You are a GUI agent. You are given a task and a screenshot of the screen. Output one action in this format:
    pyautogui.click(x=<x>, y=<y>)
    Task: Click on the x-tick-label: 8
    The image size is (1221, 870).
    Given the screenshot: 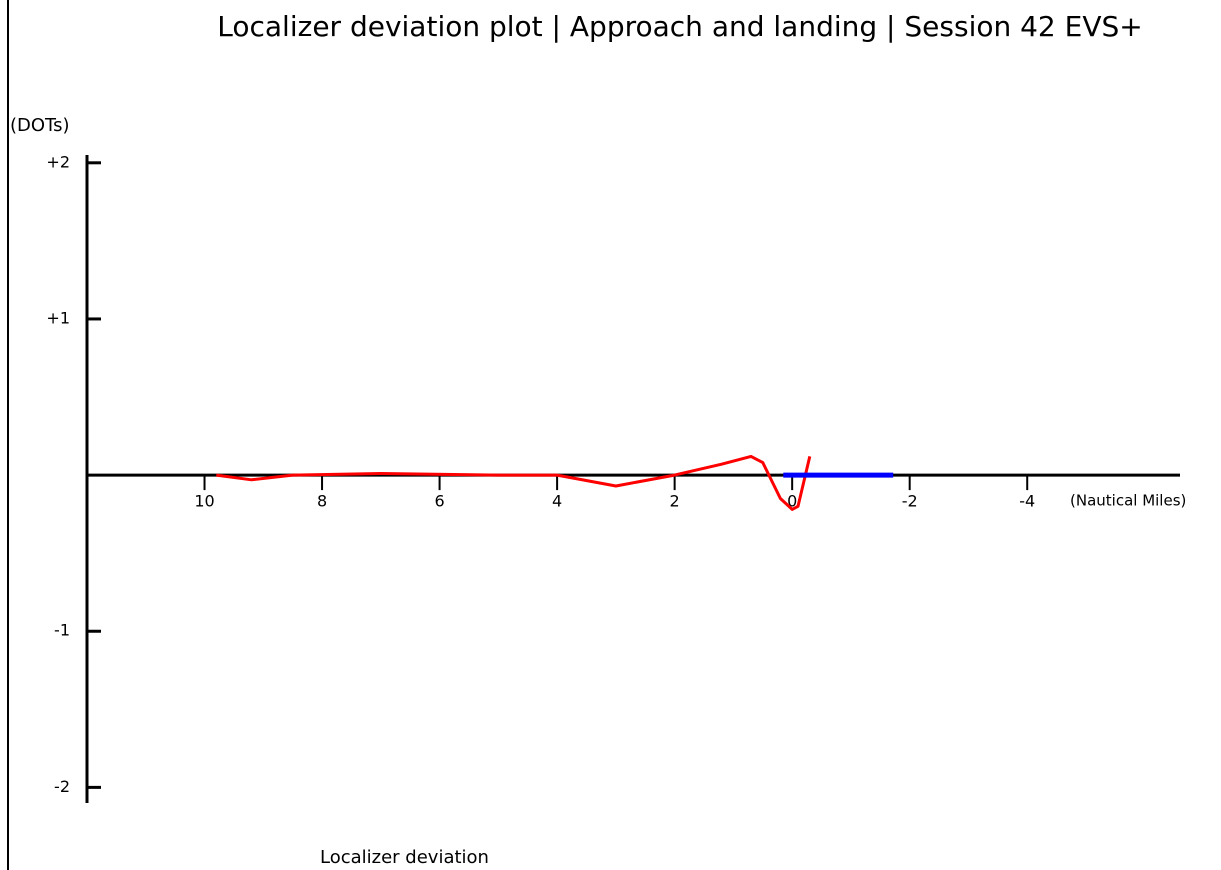 What is the action you would take?
    pyautogui.click(x=322, y=501)
    